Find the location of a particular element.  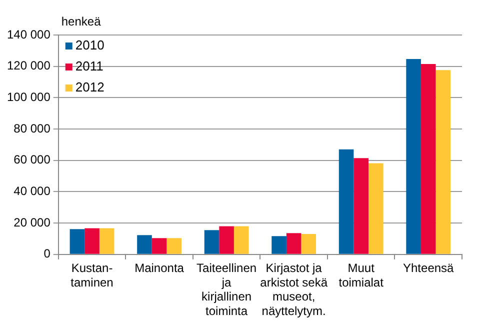

y-tick-label: 120 000 is located at coordinates (28, 65).